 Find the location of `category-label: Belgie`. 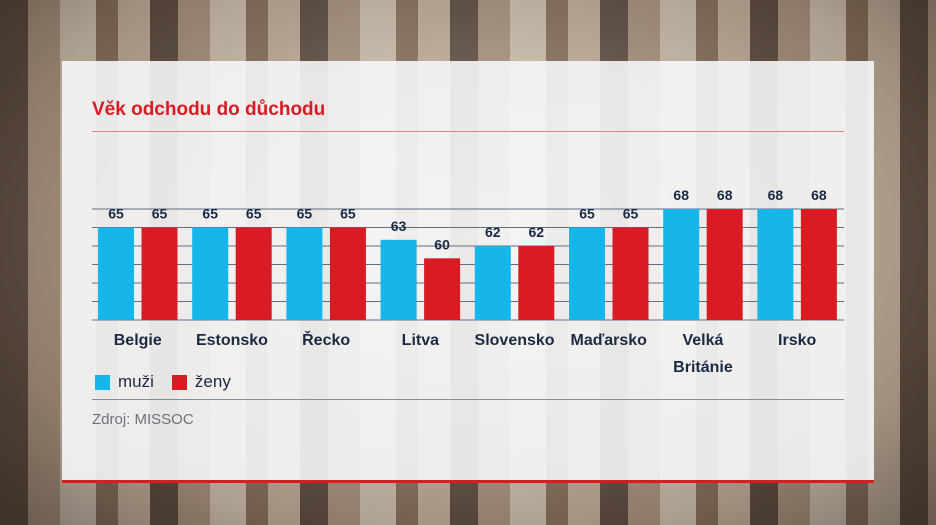

category-label: Belgie is located at coordinates (138, 340).